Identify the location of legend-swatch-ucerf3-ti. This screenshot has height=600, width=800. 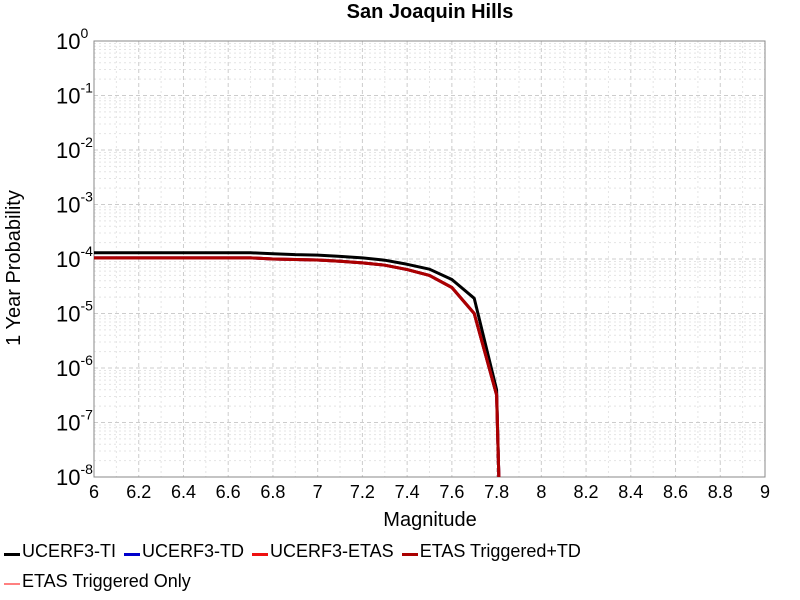
(12, 554).